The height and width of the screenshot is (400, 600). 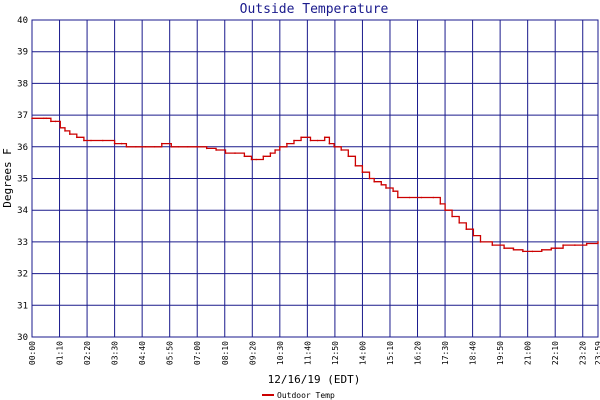 What do you see at coordinates (418, 353) in the screenshot?
I see `x-tick-label: 16:20` at bounding box center [418, 353].